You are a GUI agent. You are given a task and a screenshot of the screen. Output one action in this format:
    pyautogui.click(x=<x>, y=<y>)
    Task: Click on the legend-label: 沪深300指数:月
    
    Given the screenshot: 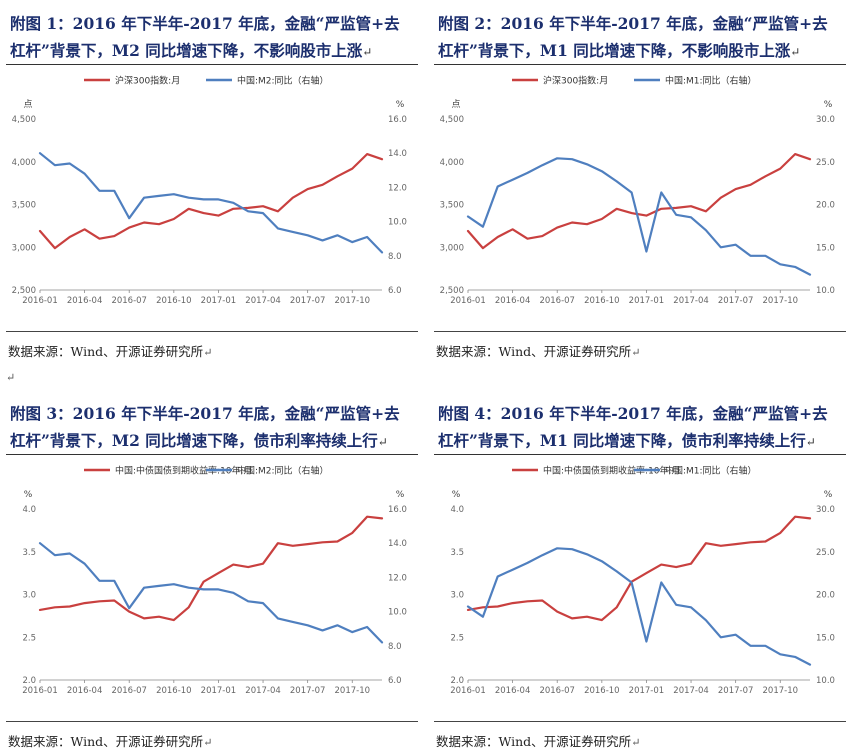 What is the action you would take?
    pyautogui.click(x=147, y=81)
    